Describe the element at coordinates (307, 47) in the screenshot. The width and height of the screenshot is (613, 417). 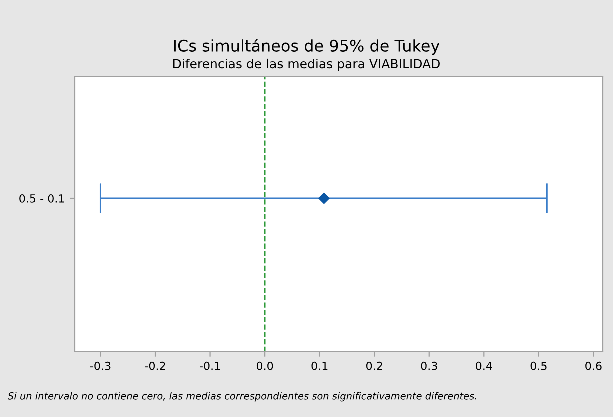
I see `chart-title: ICs simultáneos de 95% de Tukey` at that location.